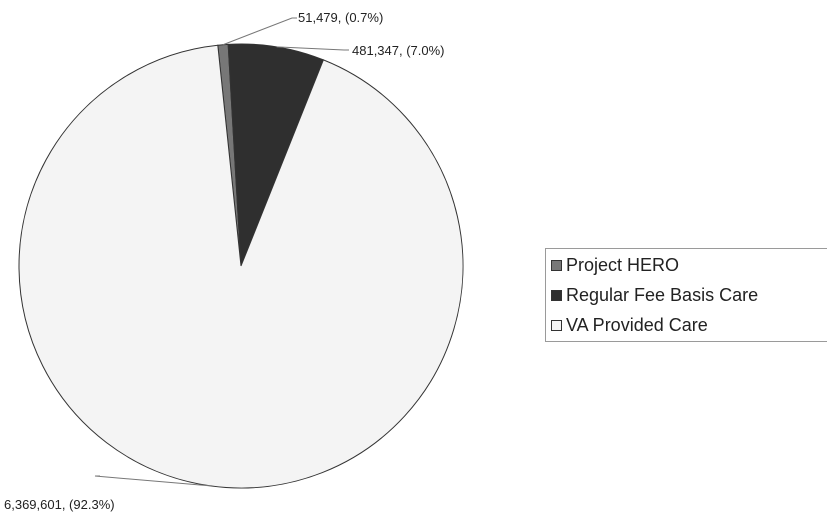 The image size is (827, 516). Describe the element at coordinates (637, 325) in the screenshot. I see `legend-label-va-provided-care: VA Provided Care` at that location.